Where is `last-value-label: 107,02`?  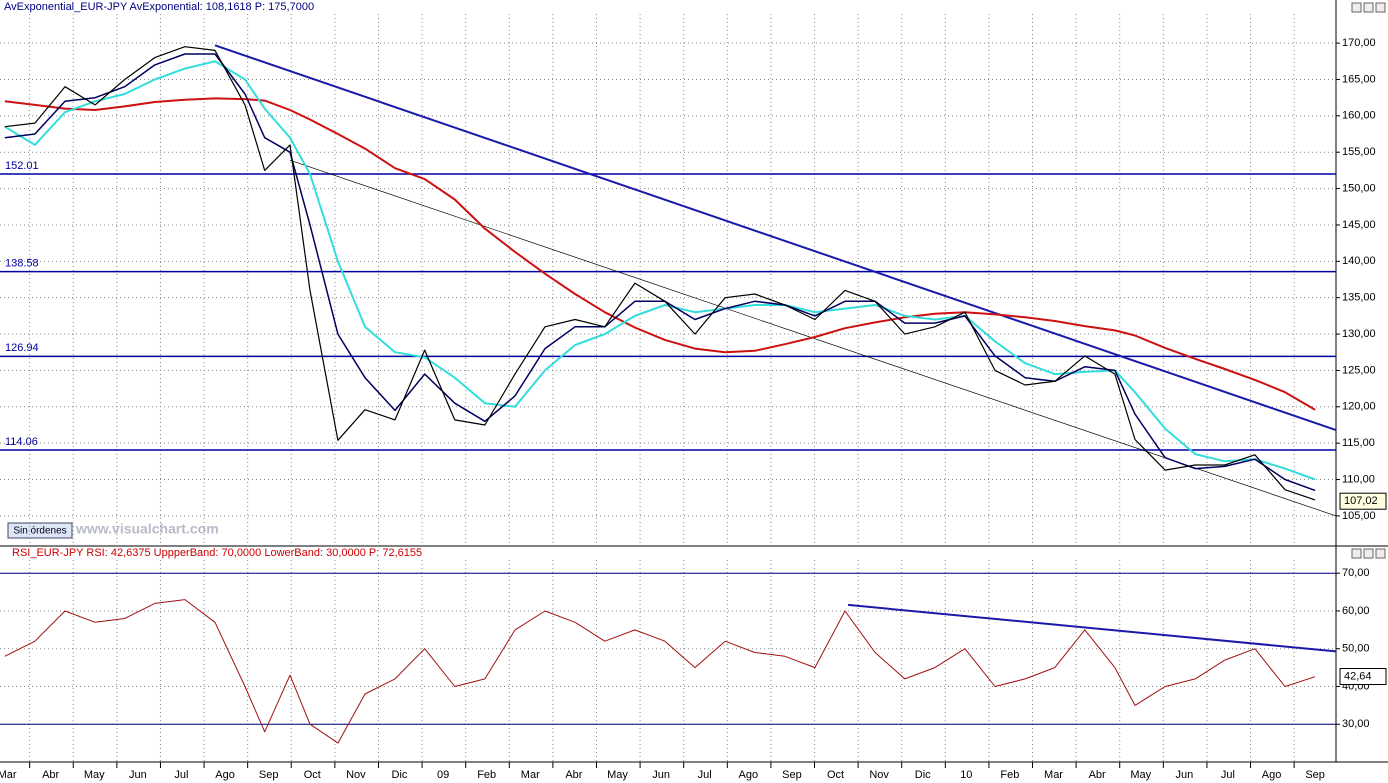 last-value-label: 107,02 is located at coordinates (1361, 501).